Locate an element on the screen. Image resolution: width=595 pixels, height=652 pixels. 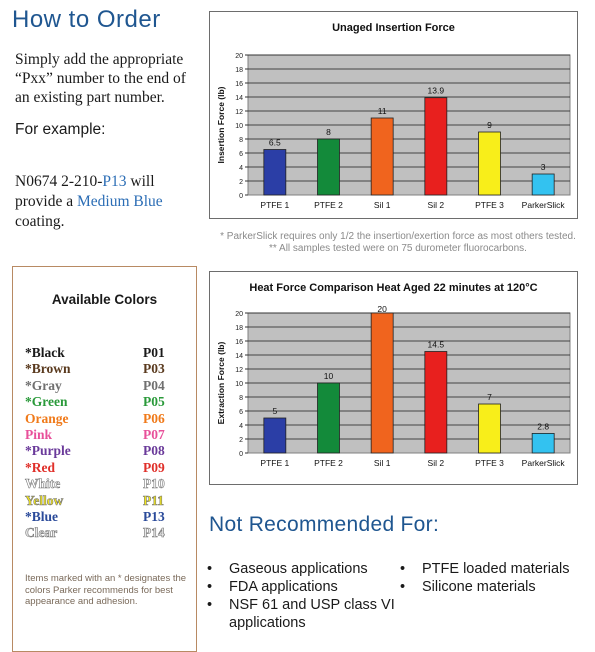
data-label: 9 is located at coordinates (489, 125).